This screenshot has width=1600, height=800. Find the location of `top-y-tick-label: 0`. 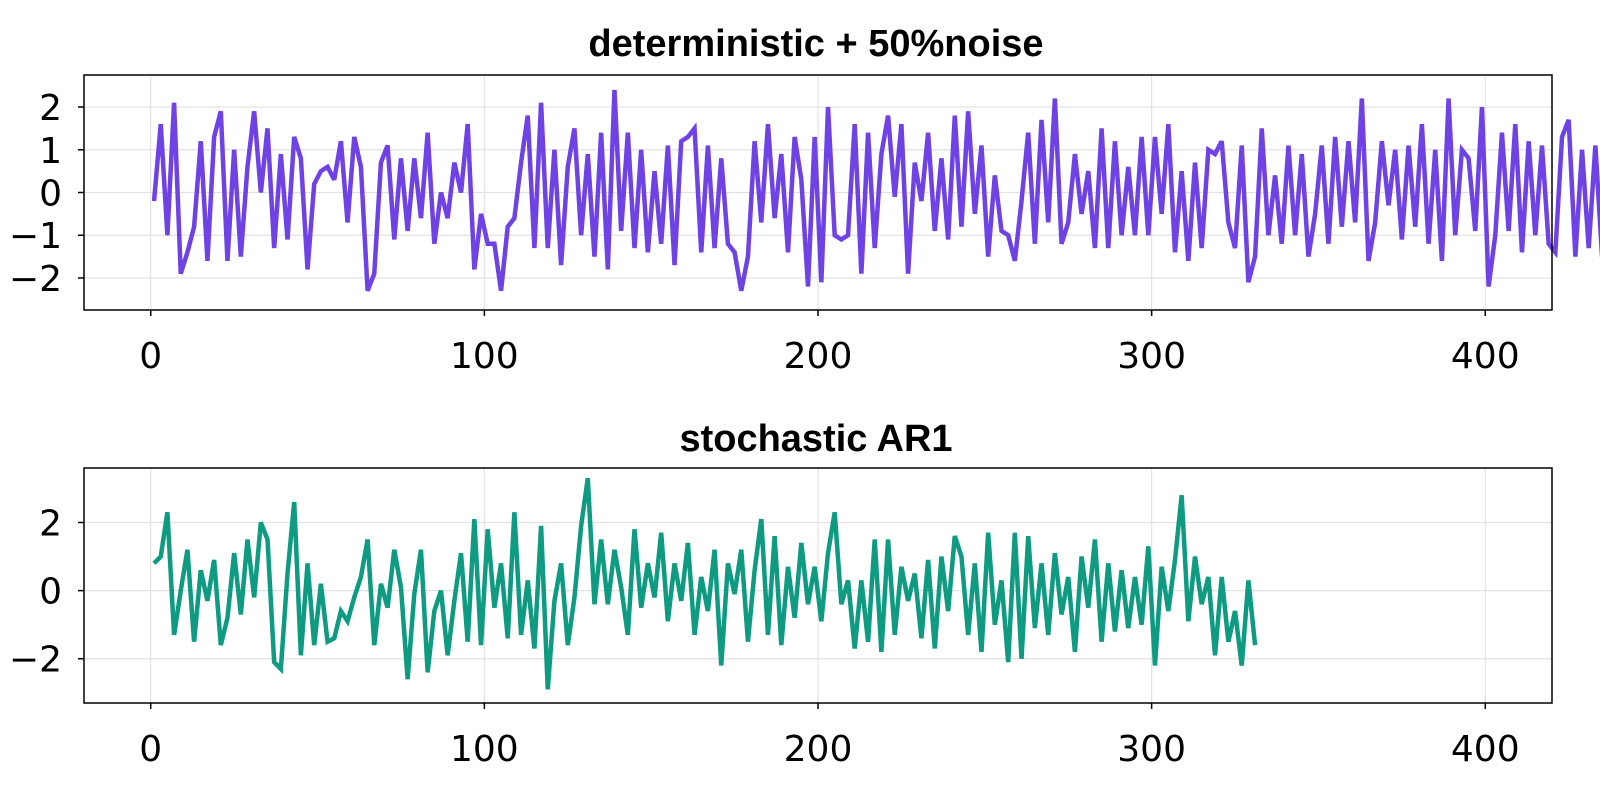

top-y-tick-label: 0 is located at coordinates (50, 194).